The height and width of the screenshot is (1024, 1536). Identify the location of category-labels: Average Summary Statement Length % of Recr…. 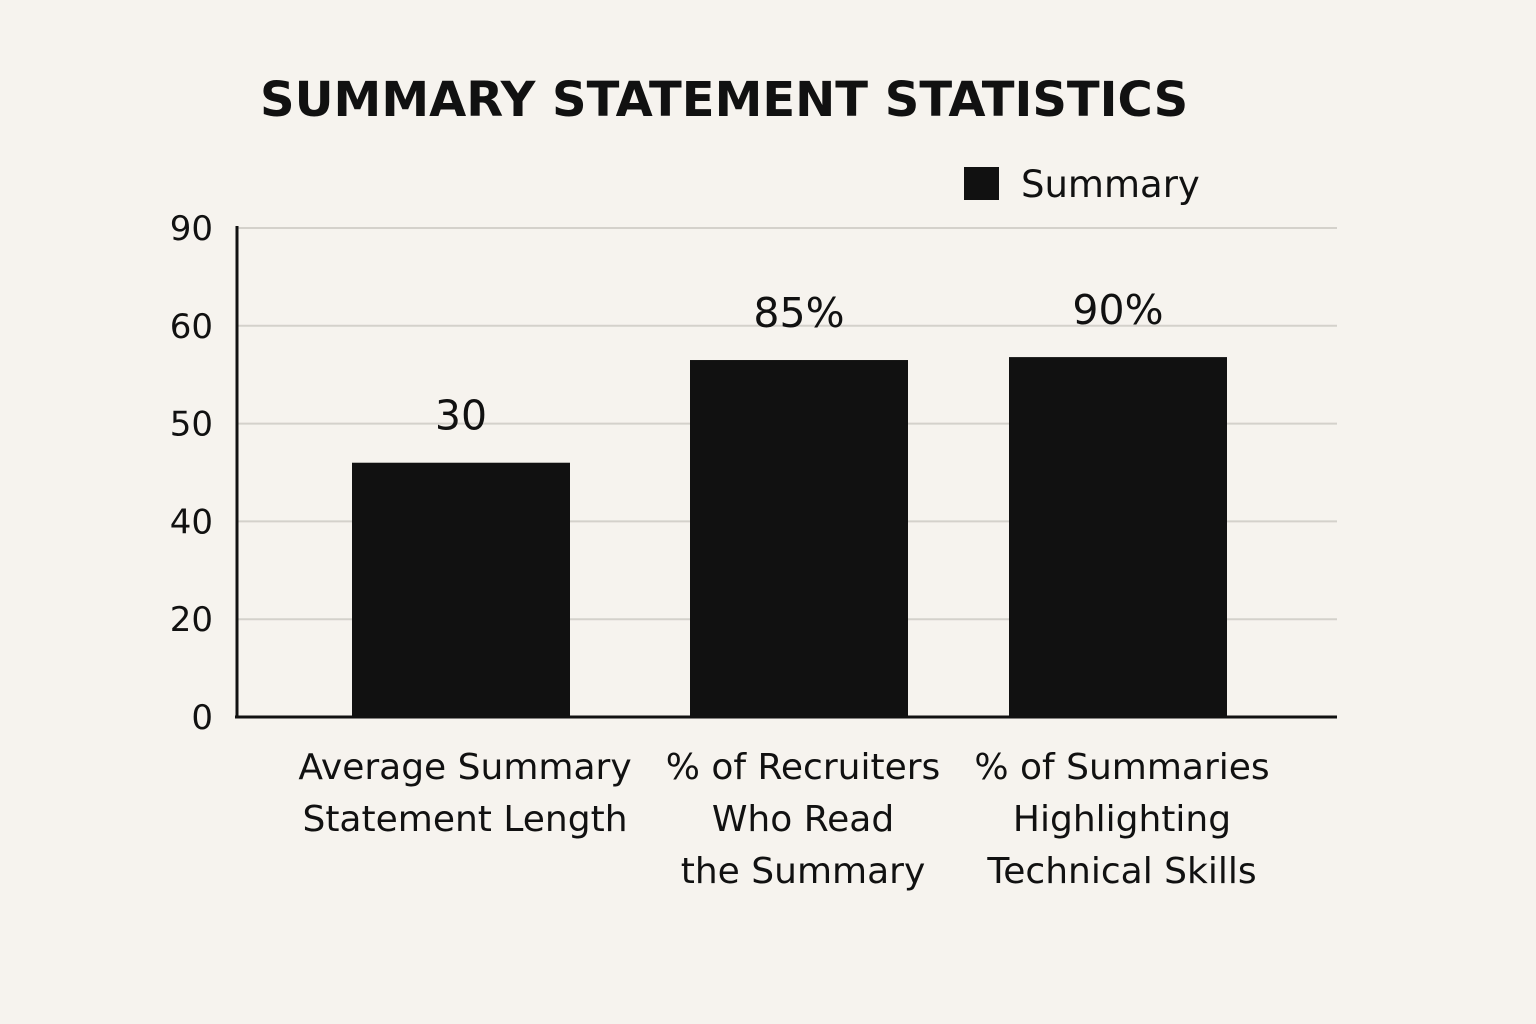
(783, 819).